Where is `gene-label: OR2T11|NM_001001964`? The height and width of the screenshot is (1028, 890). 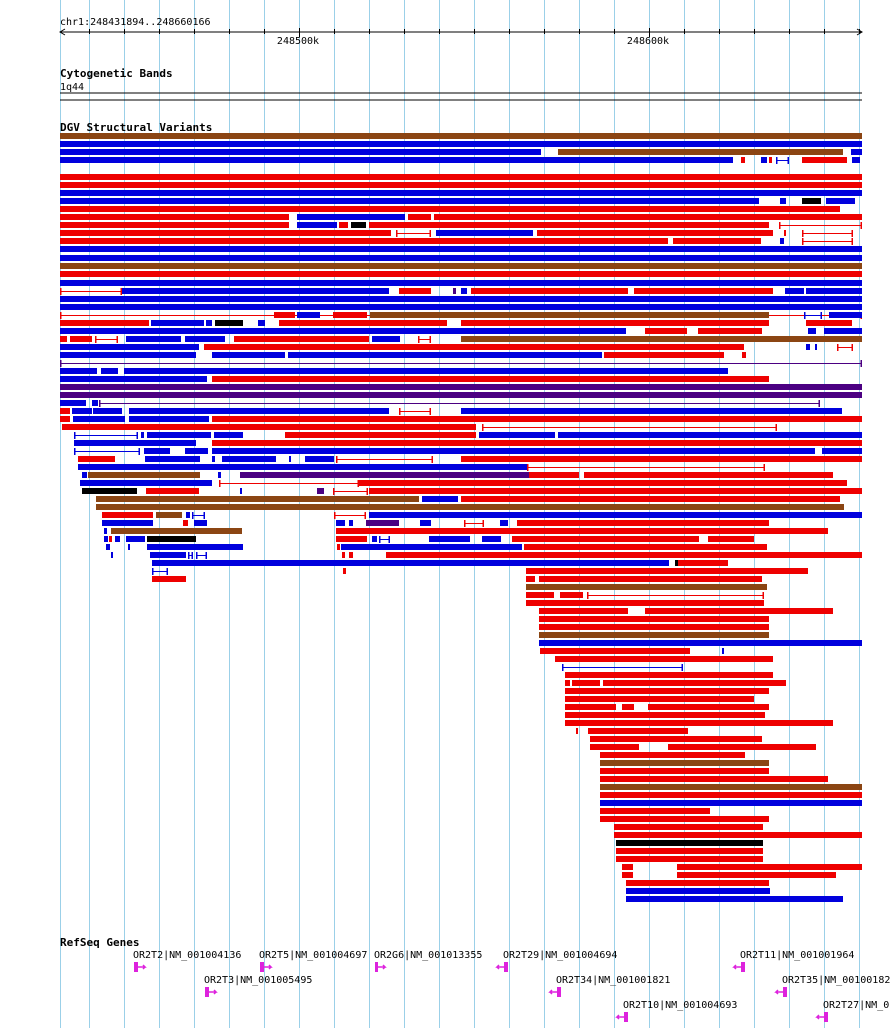 gene-label: OR2T11|NM_001001964 is located at coordinates (797, 955).